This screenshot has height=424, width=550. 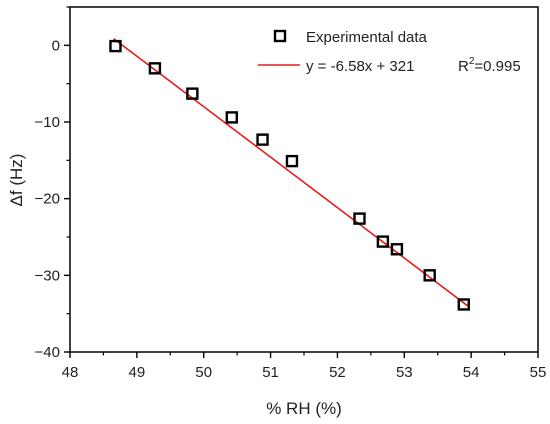 I want to click on r-squared-annotation: R2=0.995, so click(x=489, y=65).